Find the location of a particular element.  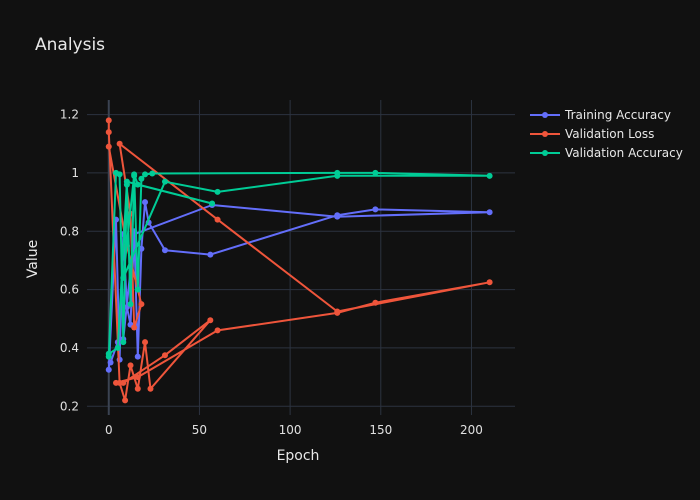

legend-label: Validation Accuracy is located at coordinates (624, 153).